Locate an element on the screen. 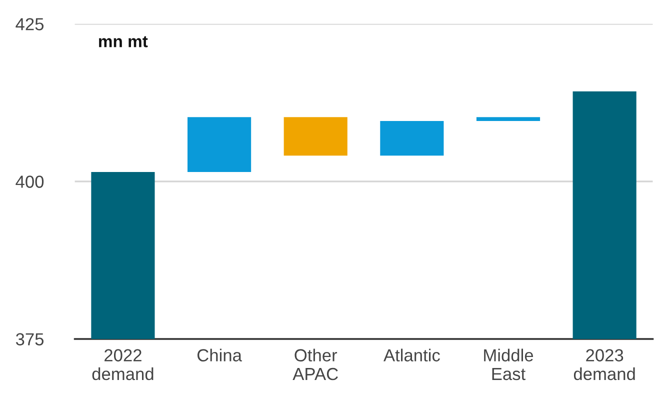 Image resolution: width=662 pixels, height=405 pixels. x-tick-label: Middle East is located at coordinates (509, 364).